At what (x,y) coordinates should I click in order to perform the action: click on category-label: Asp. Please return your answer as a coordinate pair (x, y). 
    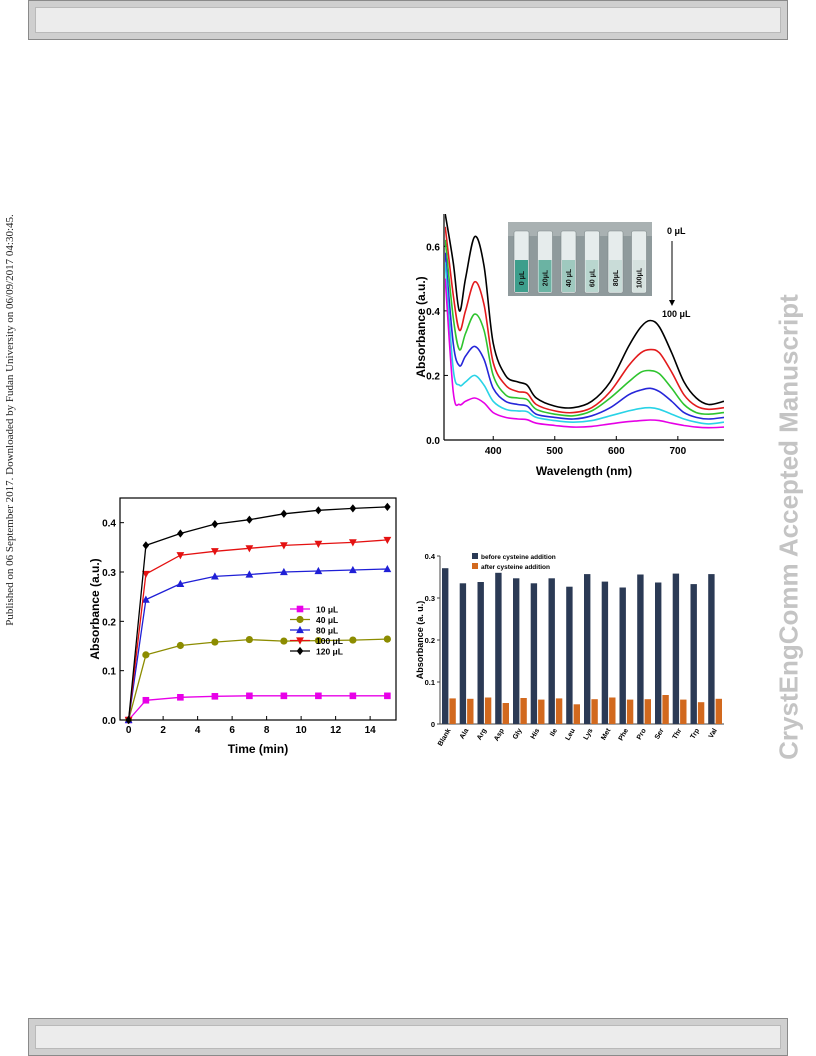
    Looking at the image, I should click on (499, 735).